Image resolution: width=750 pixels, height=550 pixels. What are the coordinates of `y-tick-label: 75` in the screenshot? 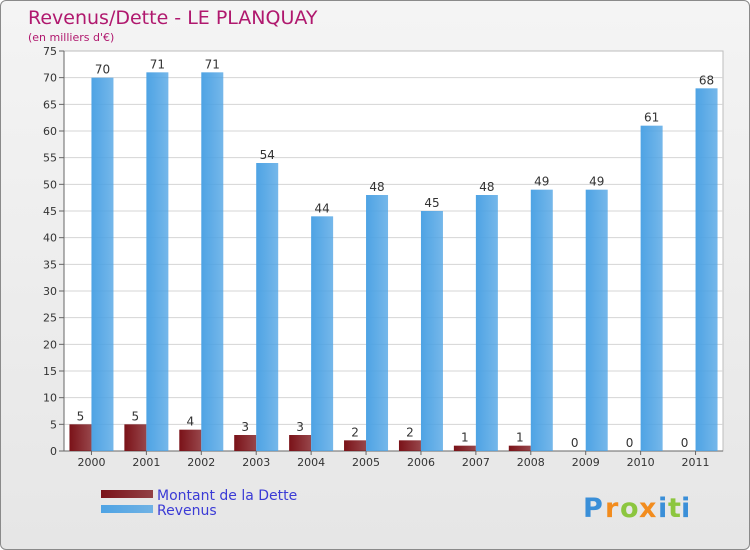 It's located at (50, 51).